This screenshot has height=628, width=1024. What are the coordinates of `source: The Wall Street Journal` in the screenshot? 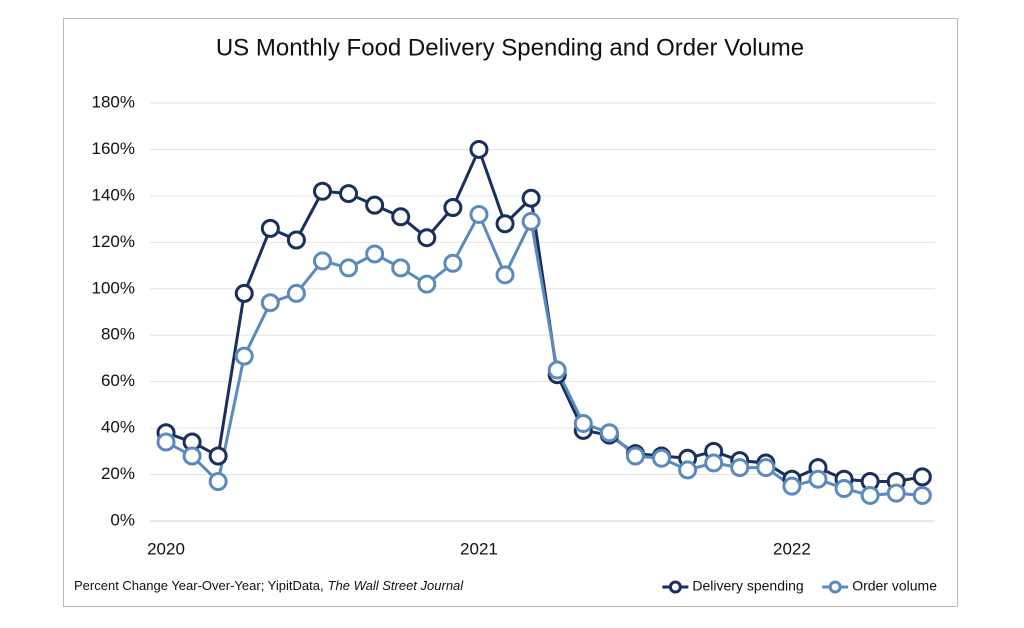 It's located at (396, 585).